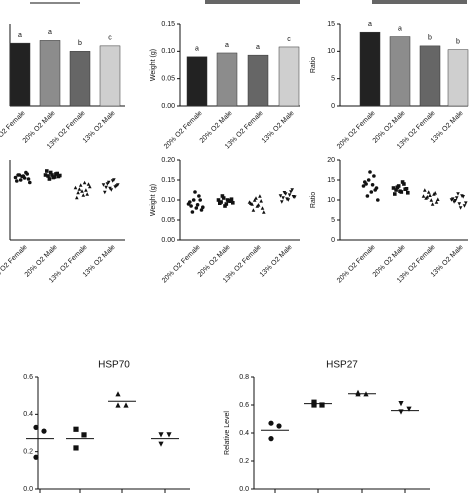 This screenshot has width=474, height=495. Describe the element at coordinates (227, 433) in the screenshot. I see `y-axis-label: Relative Level` at that location.